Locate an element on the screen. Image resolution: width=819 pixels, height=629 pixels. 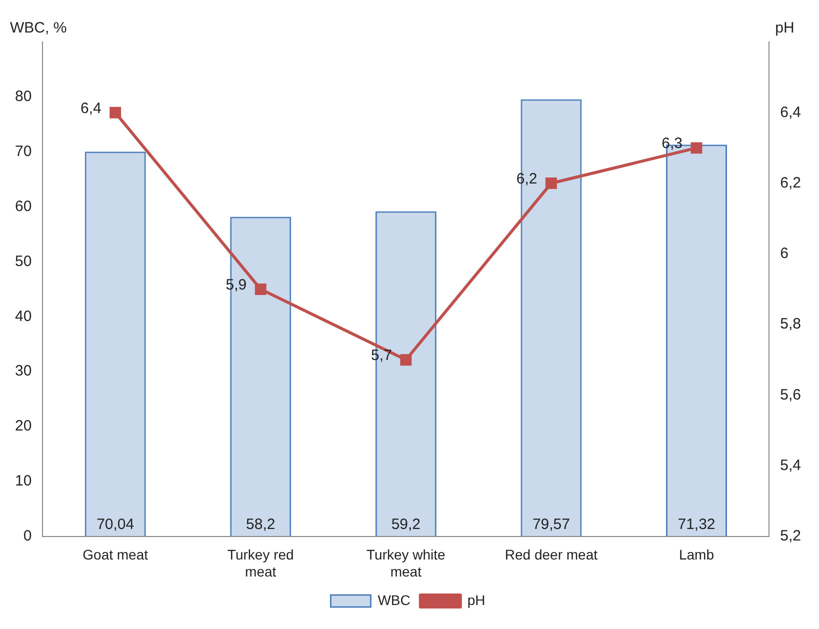
data-label: 59,2 is located at coordinates (406, 525).